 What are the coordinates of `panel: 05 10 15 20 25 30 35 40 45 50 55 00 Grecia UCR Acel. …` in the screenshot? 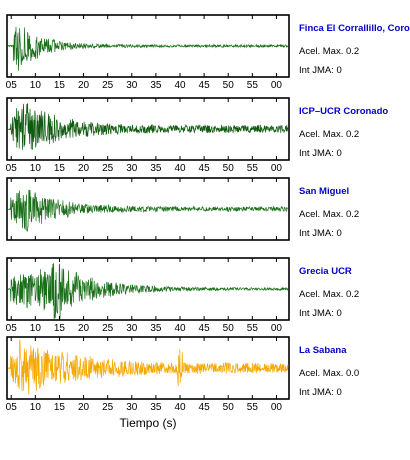 It's located at (182, 295).